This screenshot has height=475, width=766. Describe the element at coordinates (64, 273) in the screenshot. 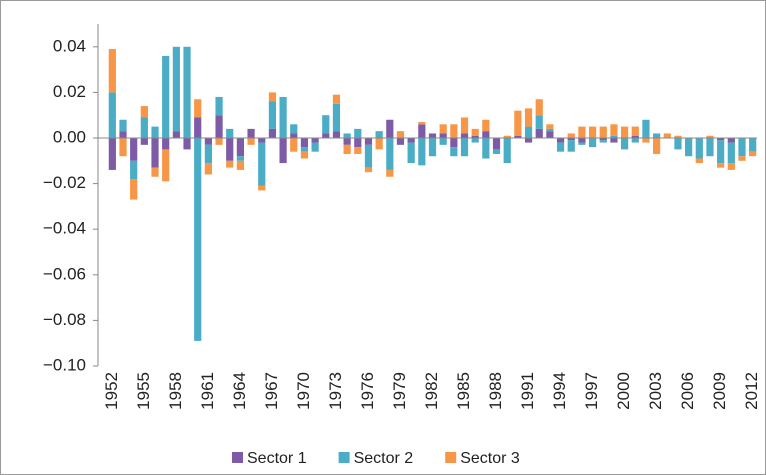

I see `y-tick-label: −0.06` at that location.